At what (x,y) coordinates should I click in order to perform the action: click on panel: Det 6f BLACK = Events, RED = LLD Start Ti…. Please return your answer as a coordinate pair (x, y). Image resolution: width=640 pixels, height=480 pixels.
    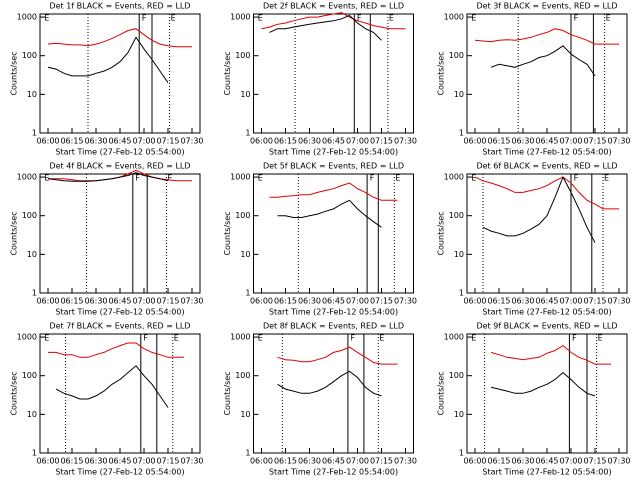
    Looking at the image, I should click on (534, 239).